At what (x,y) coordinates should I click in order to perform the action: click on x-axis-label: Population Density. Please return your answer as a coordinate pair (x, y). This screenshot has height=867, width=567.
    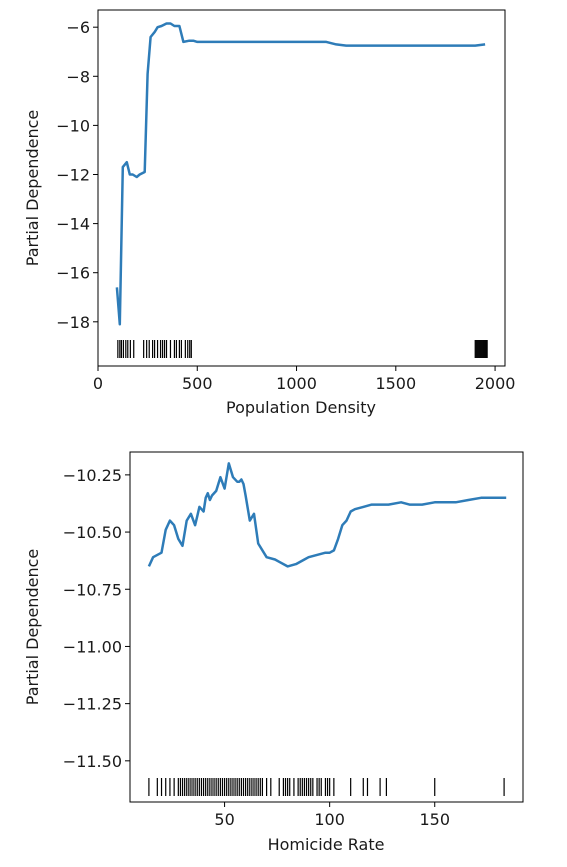
    Looking at the image, I should click on (301, 407).